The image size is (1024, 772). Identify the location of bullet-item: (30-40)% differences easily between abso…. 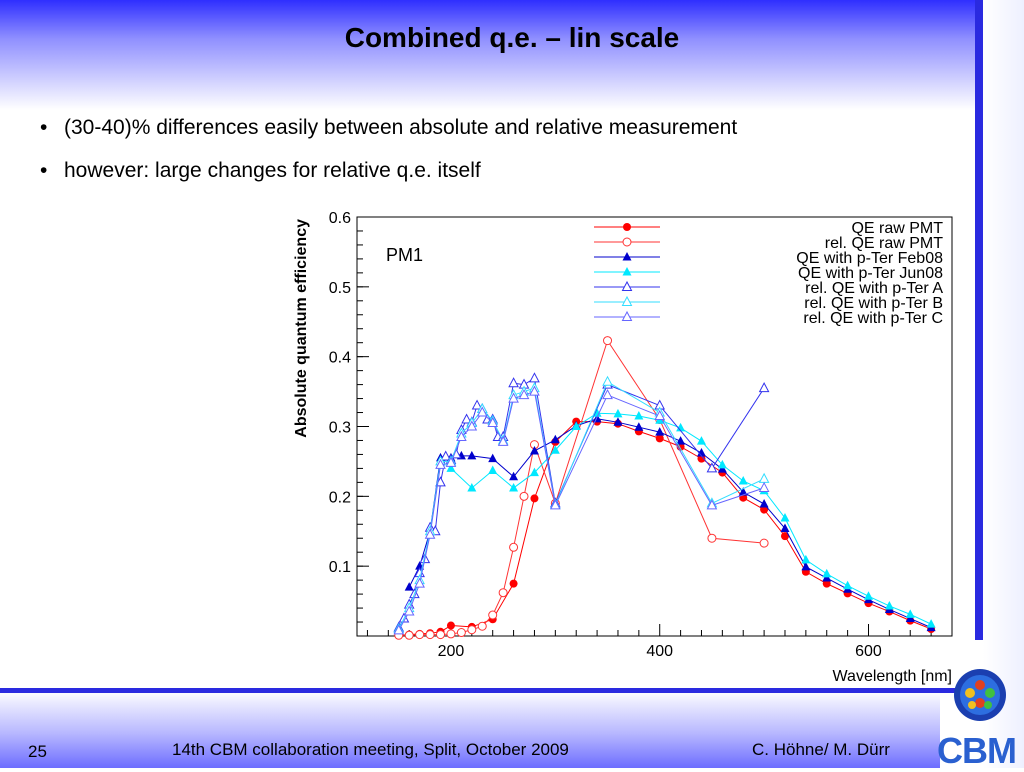
(388, 128).